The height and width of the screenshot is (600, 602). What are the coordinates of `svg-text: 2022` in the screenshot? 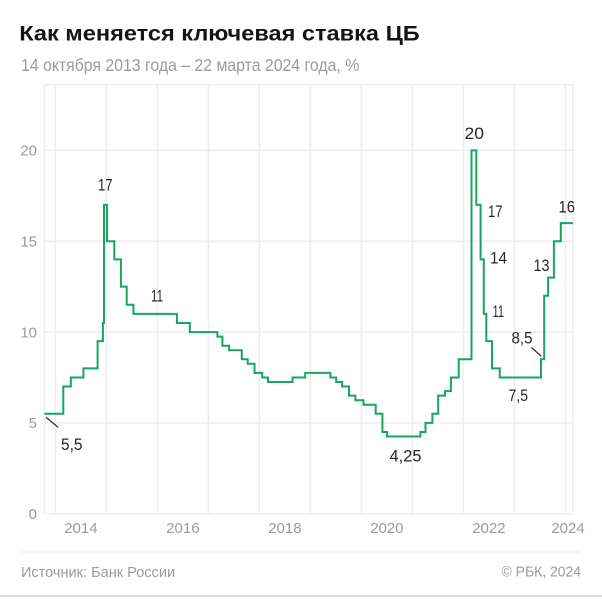 It's located at (488, 528).